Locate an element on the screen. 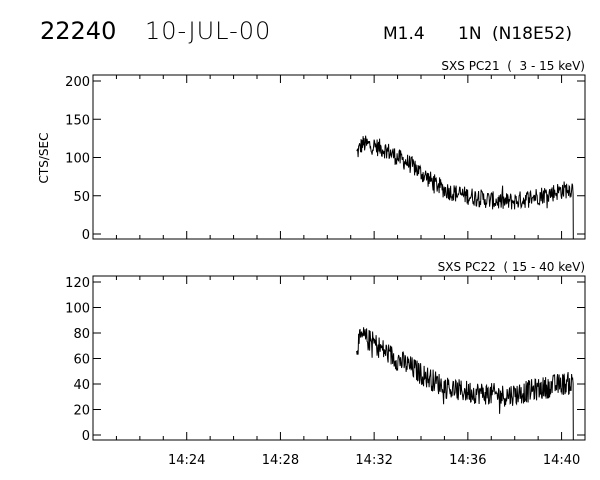 This screenshot has width=600, height=480. x-tick-label: 14:40 is located at coordinates (561, 460).